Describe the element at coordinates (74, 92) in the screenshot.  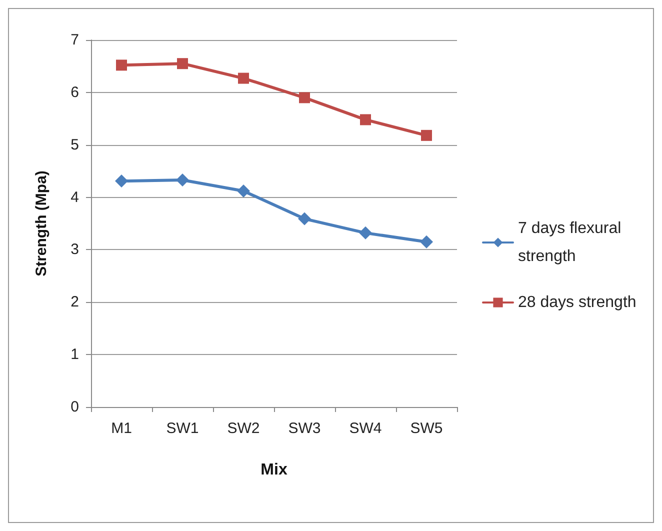
I see `y-tick-label: 6` at that location.